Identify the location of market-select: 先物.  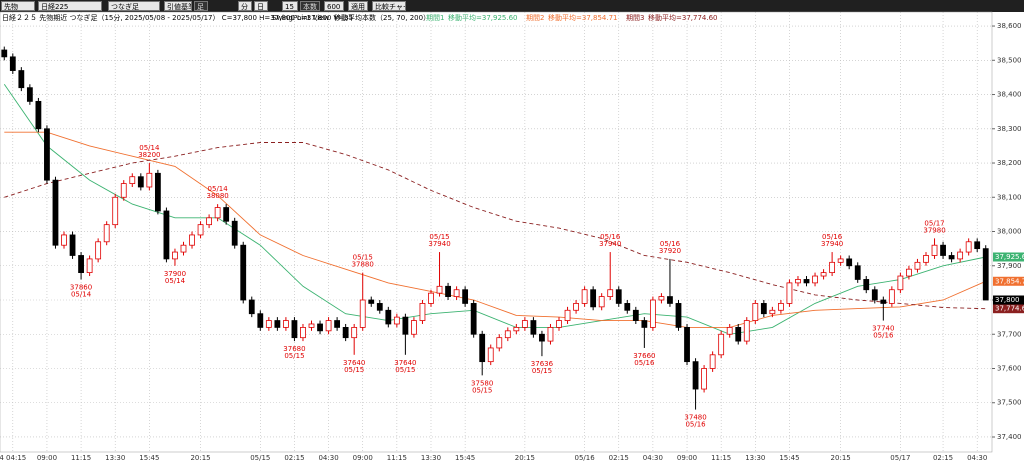
(18, 6).